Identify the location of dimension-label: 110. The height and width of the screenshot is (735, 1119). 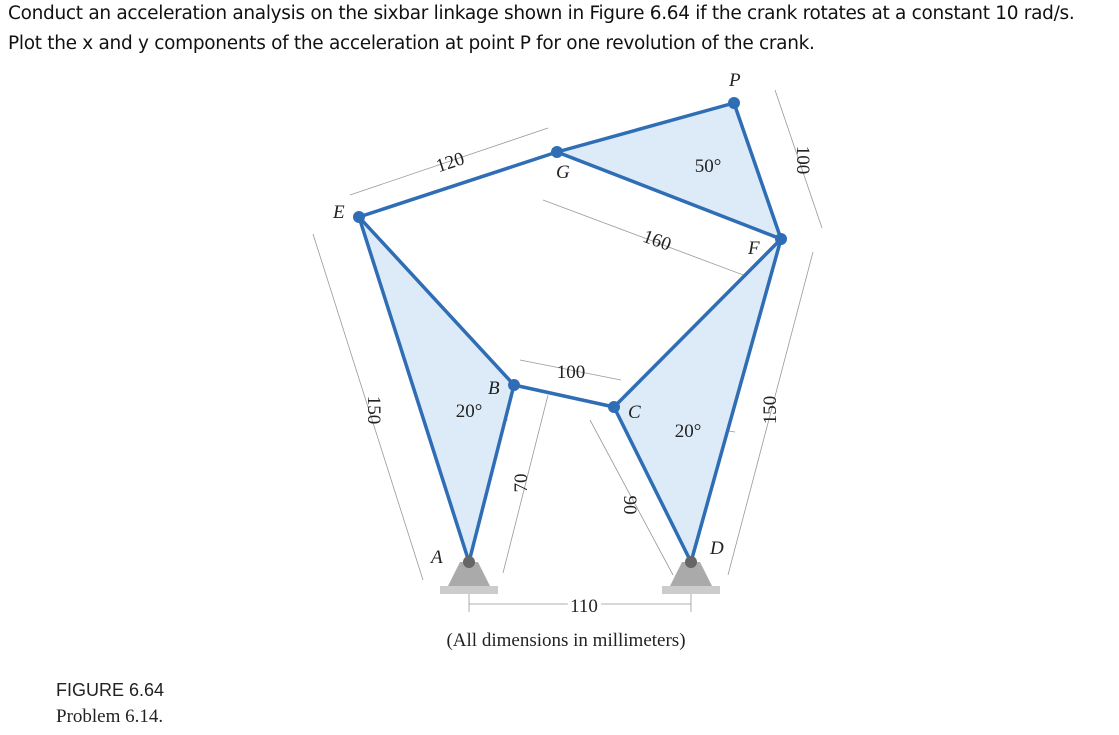
(584, 606).